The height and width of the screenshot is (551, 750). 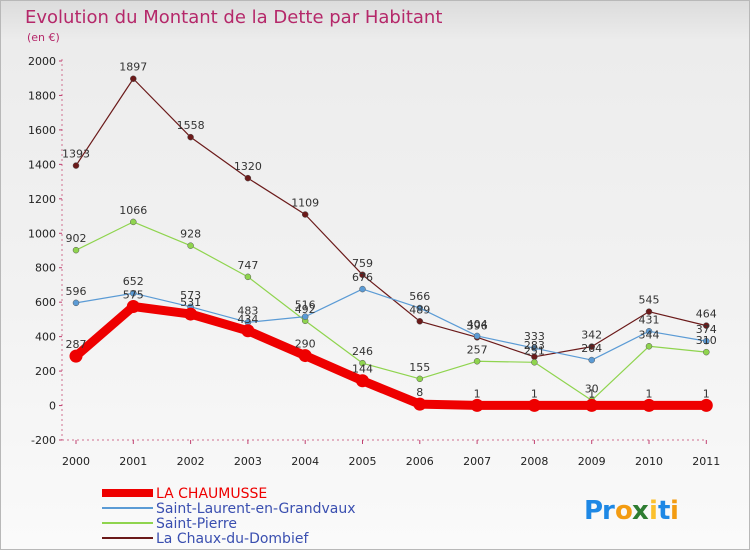 I want to click on data-label: 404, so click(x=477, y=324).